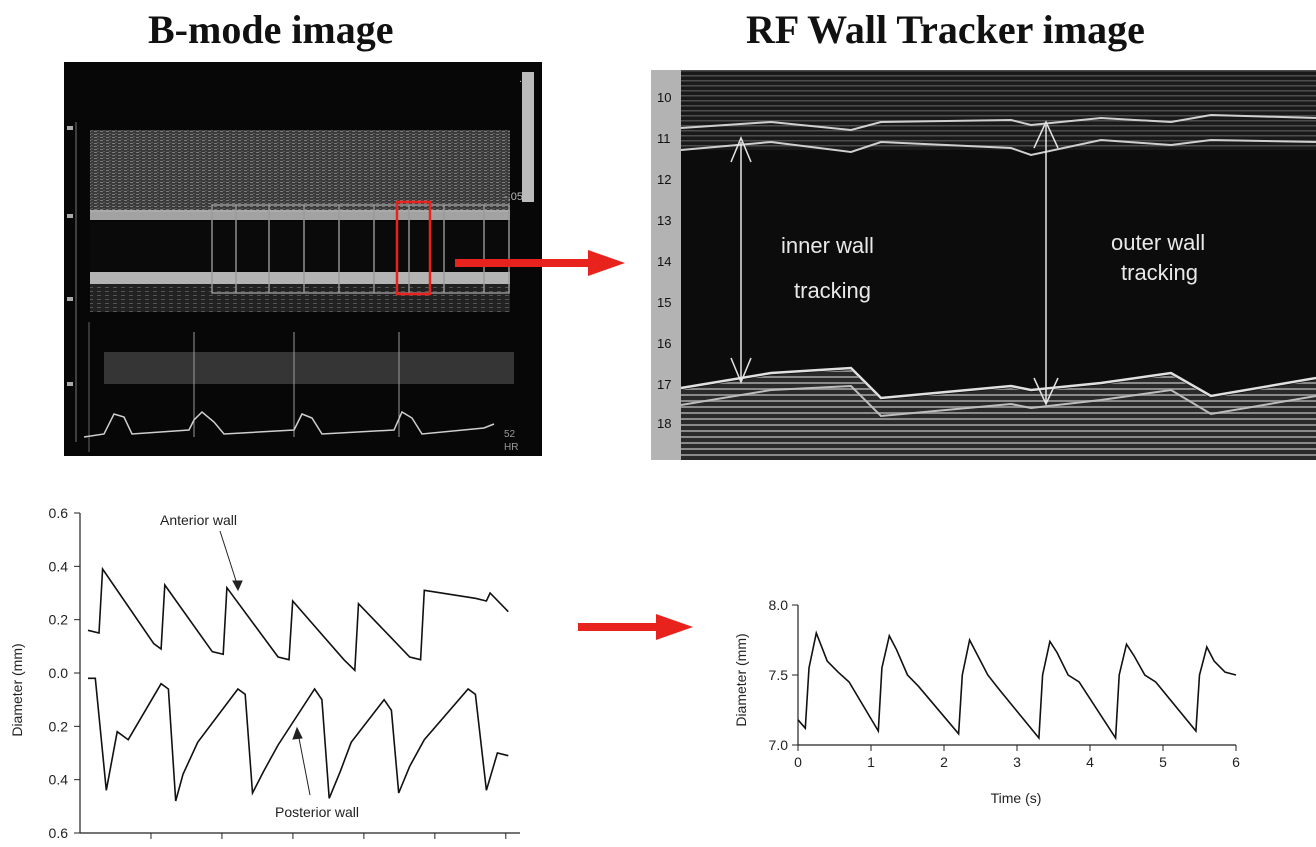 Image resolution: width=1316 pixels, height=847 pixels. I want to click on depth-tick: 10, so click(664, 97).